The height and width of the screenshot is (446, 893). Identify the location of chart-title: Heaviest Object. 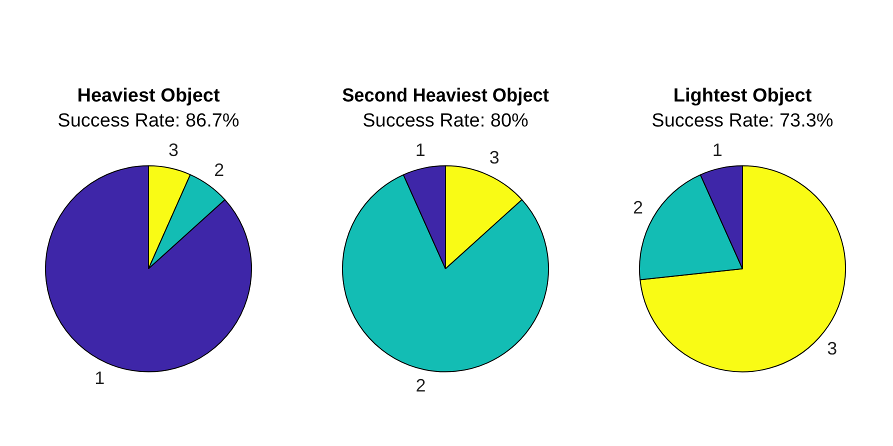
(148, 96).